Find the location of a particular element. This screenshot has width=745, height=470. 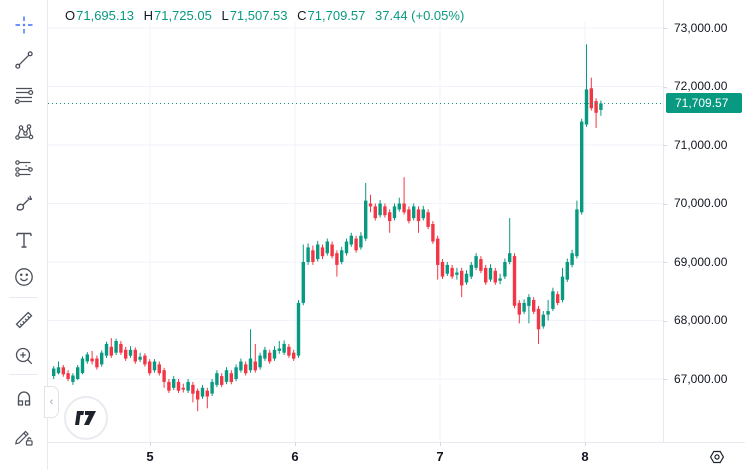

gear-icon is located at coordinates (717, 457).